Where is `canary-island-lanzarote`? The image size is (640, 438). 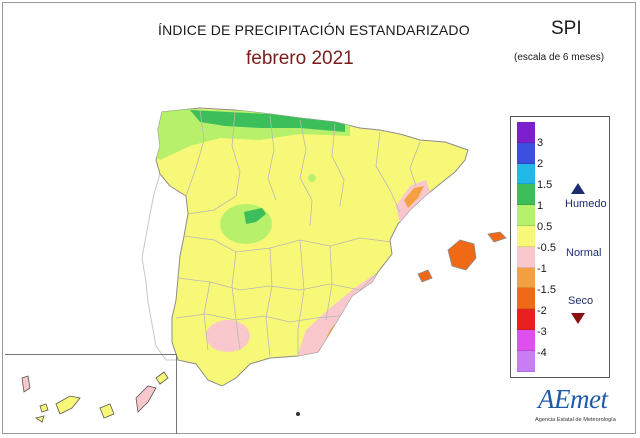
canary-island-lanzarote is located at coordinates (162, 378).